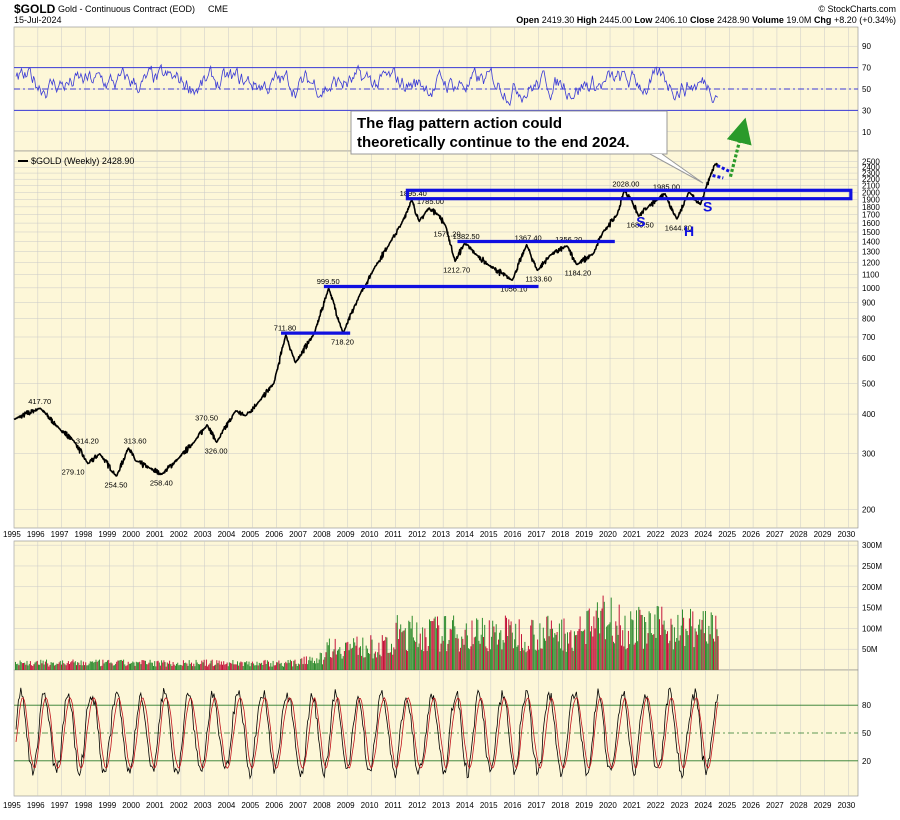 The image size is (900, 820). I want to click on x-tick-label-bottom: 2022, so click(656, 805).